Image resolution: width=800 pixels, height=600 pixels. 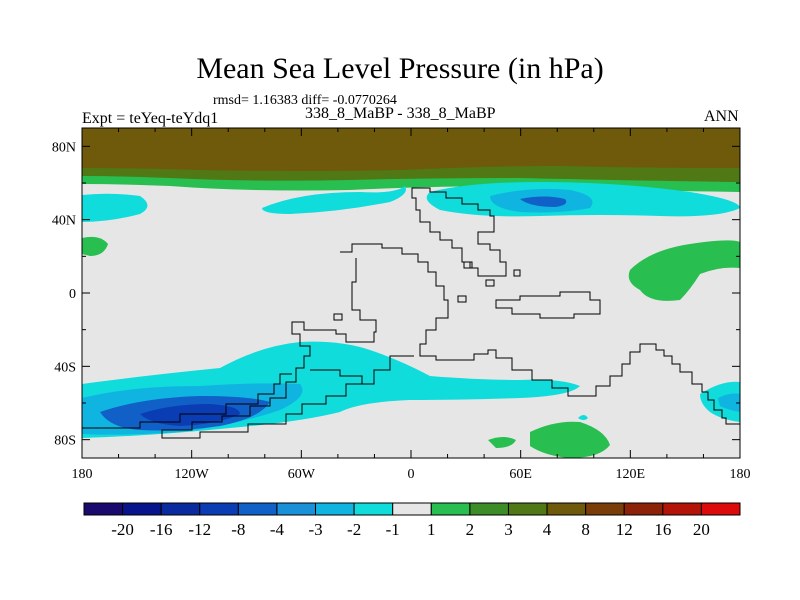 What do you see at coordinates (548, 305) in the screenshot?
I see `coastline-east-block` at bounding box center [548, 305].